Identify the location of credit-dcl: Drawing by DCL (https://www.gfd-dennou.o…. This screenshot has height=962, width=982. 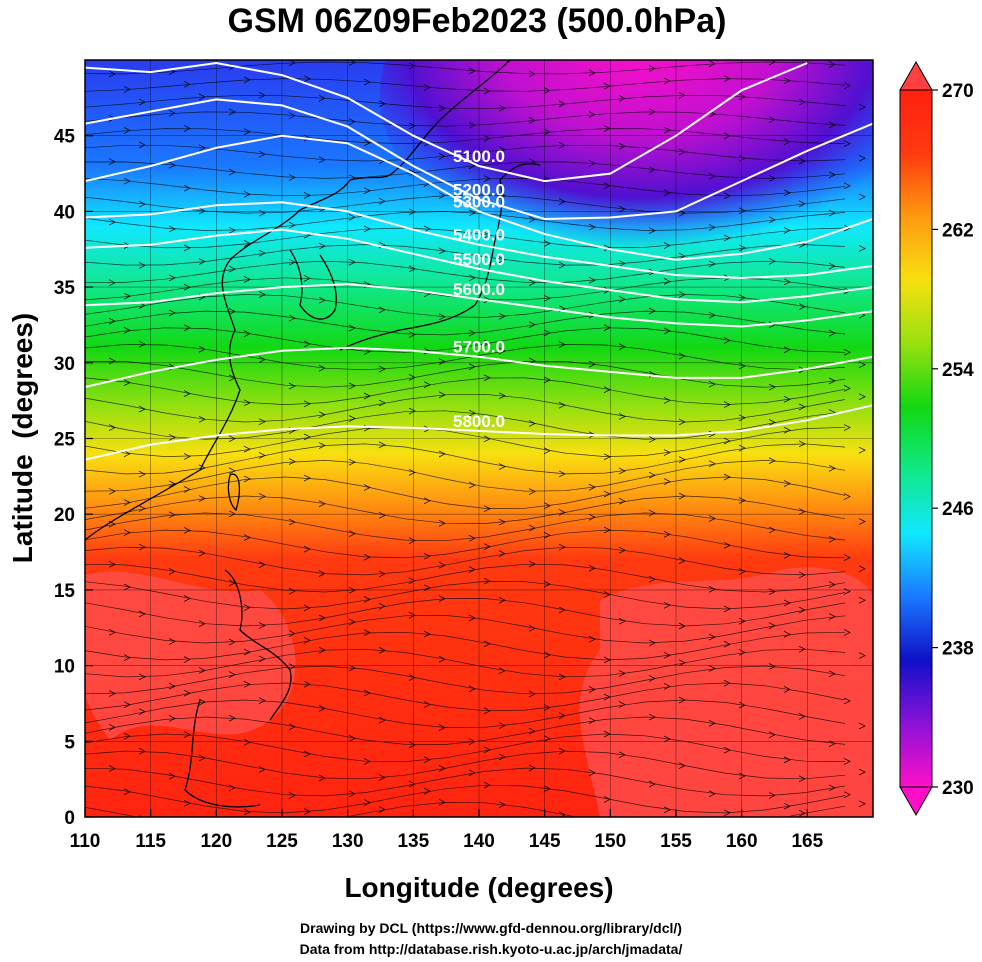
(491, 928).